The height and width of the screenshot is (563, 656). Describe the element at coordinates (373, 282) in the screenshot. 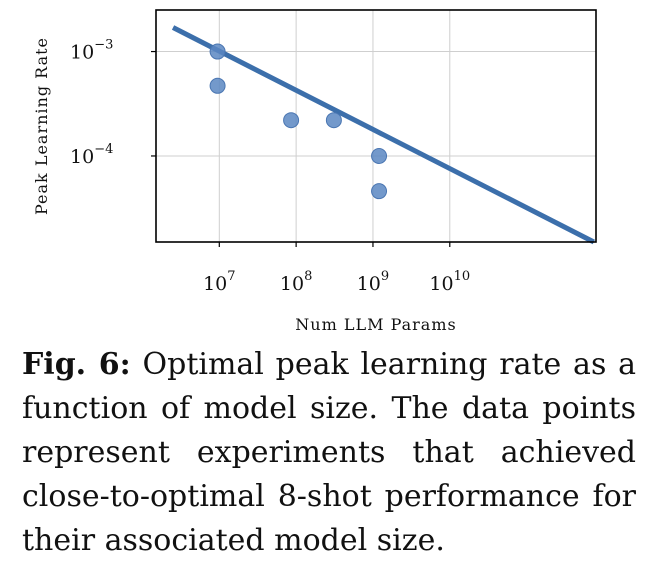

I see `x-tick-label-2: 10⁹` at that location.